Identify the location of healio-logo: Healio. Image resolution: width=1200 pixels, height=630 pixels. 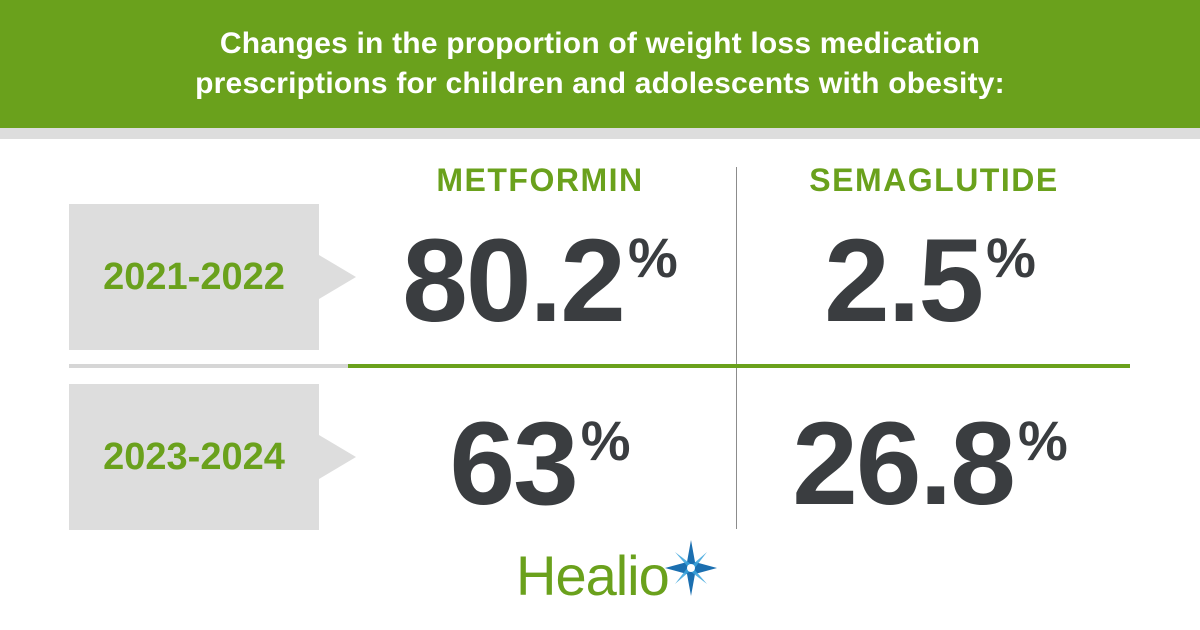
(616, 574).